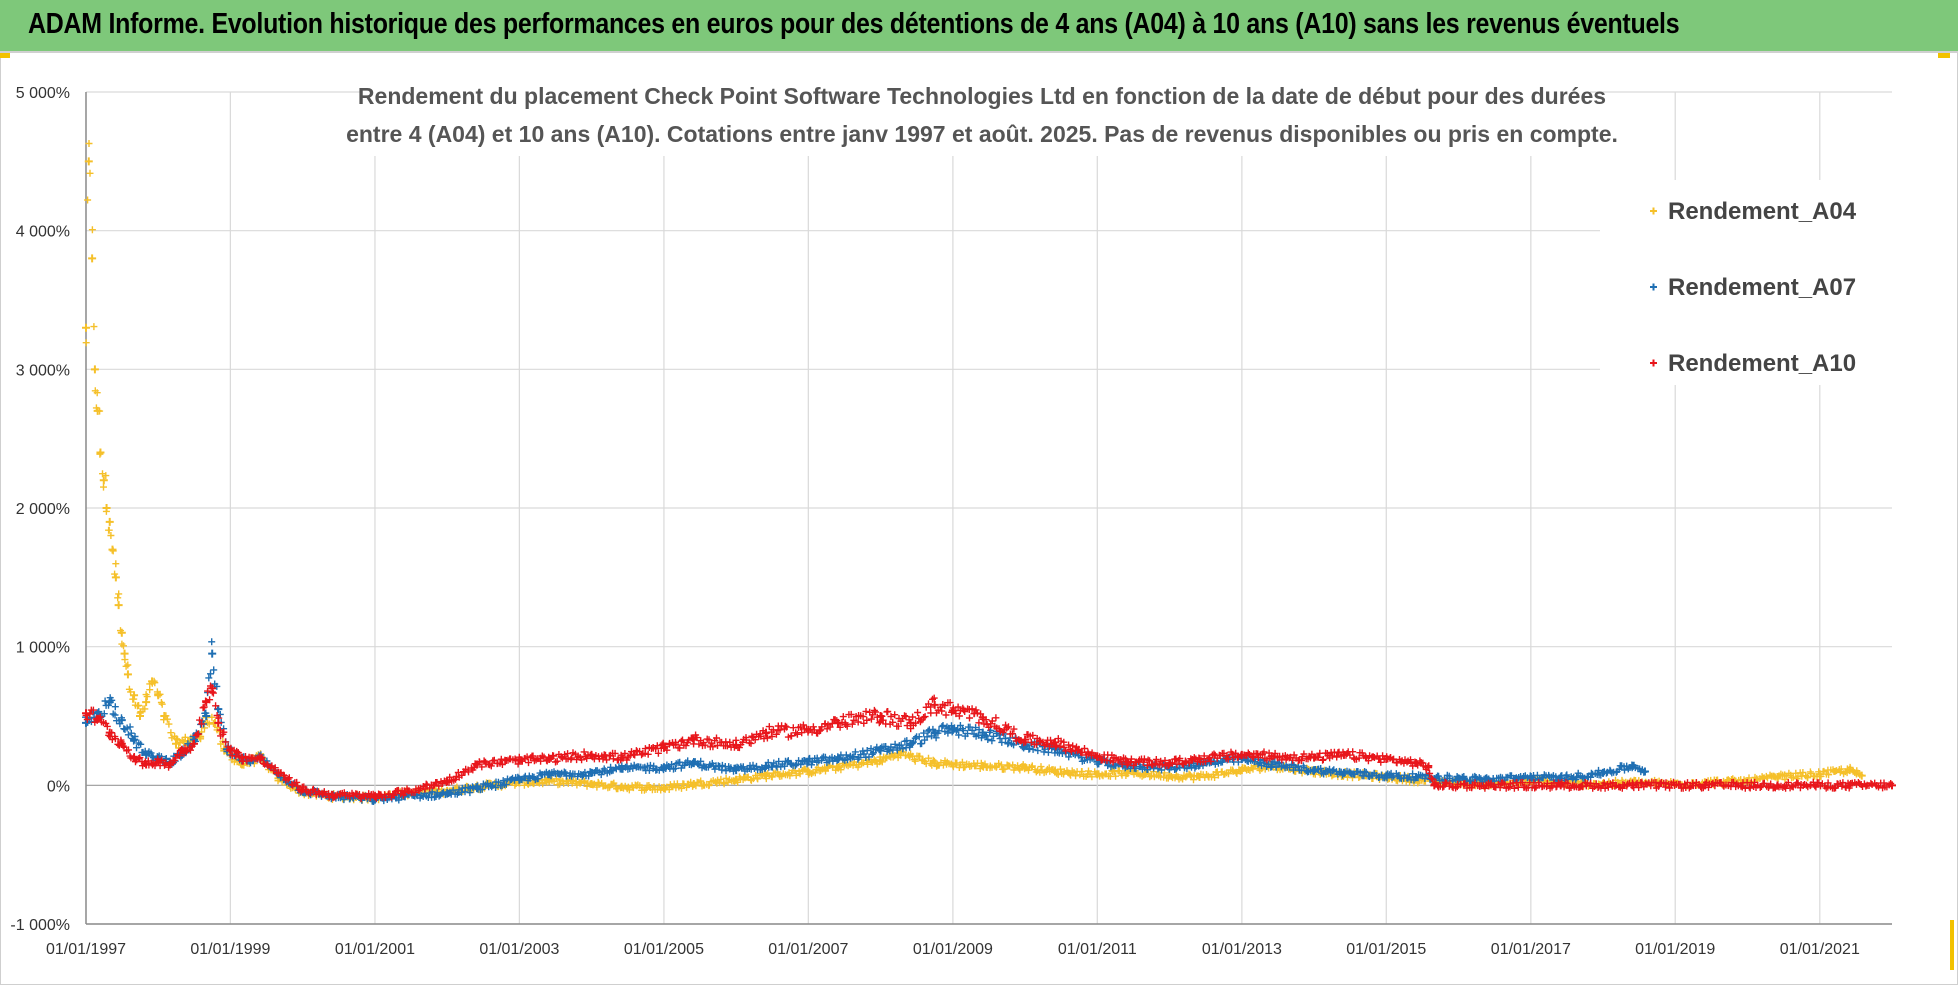  Describe the element at coordinates (5, 55) in the screenshot. I see `corner-mark-top-left` at that location.